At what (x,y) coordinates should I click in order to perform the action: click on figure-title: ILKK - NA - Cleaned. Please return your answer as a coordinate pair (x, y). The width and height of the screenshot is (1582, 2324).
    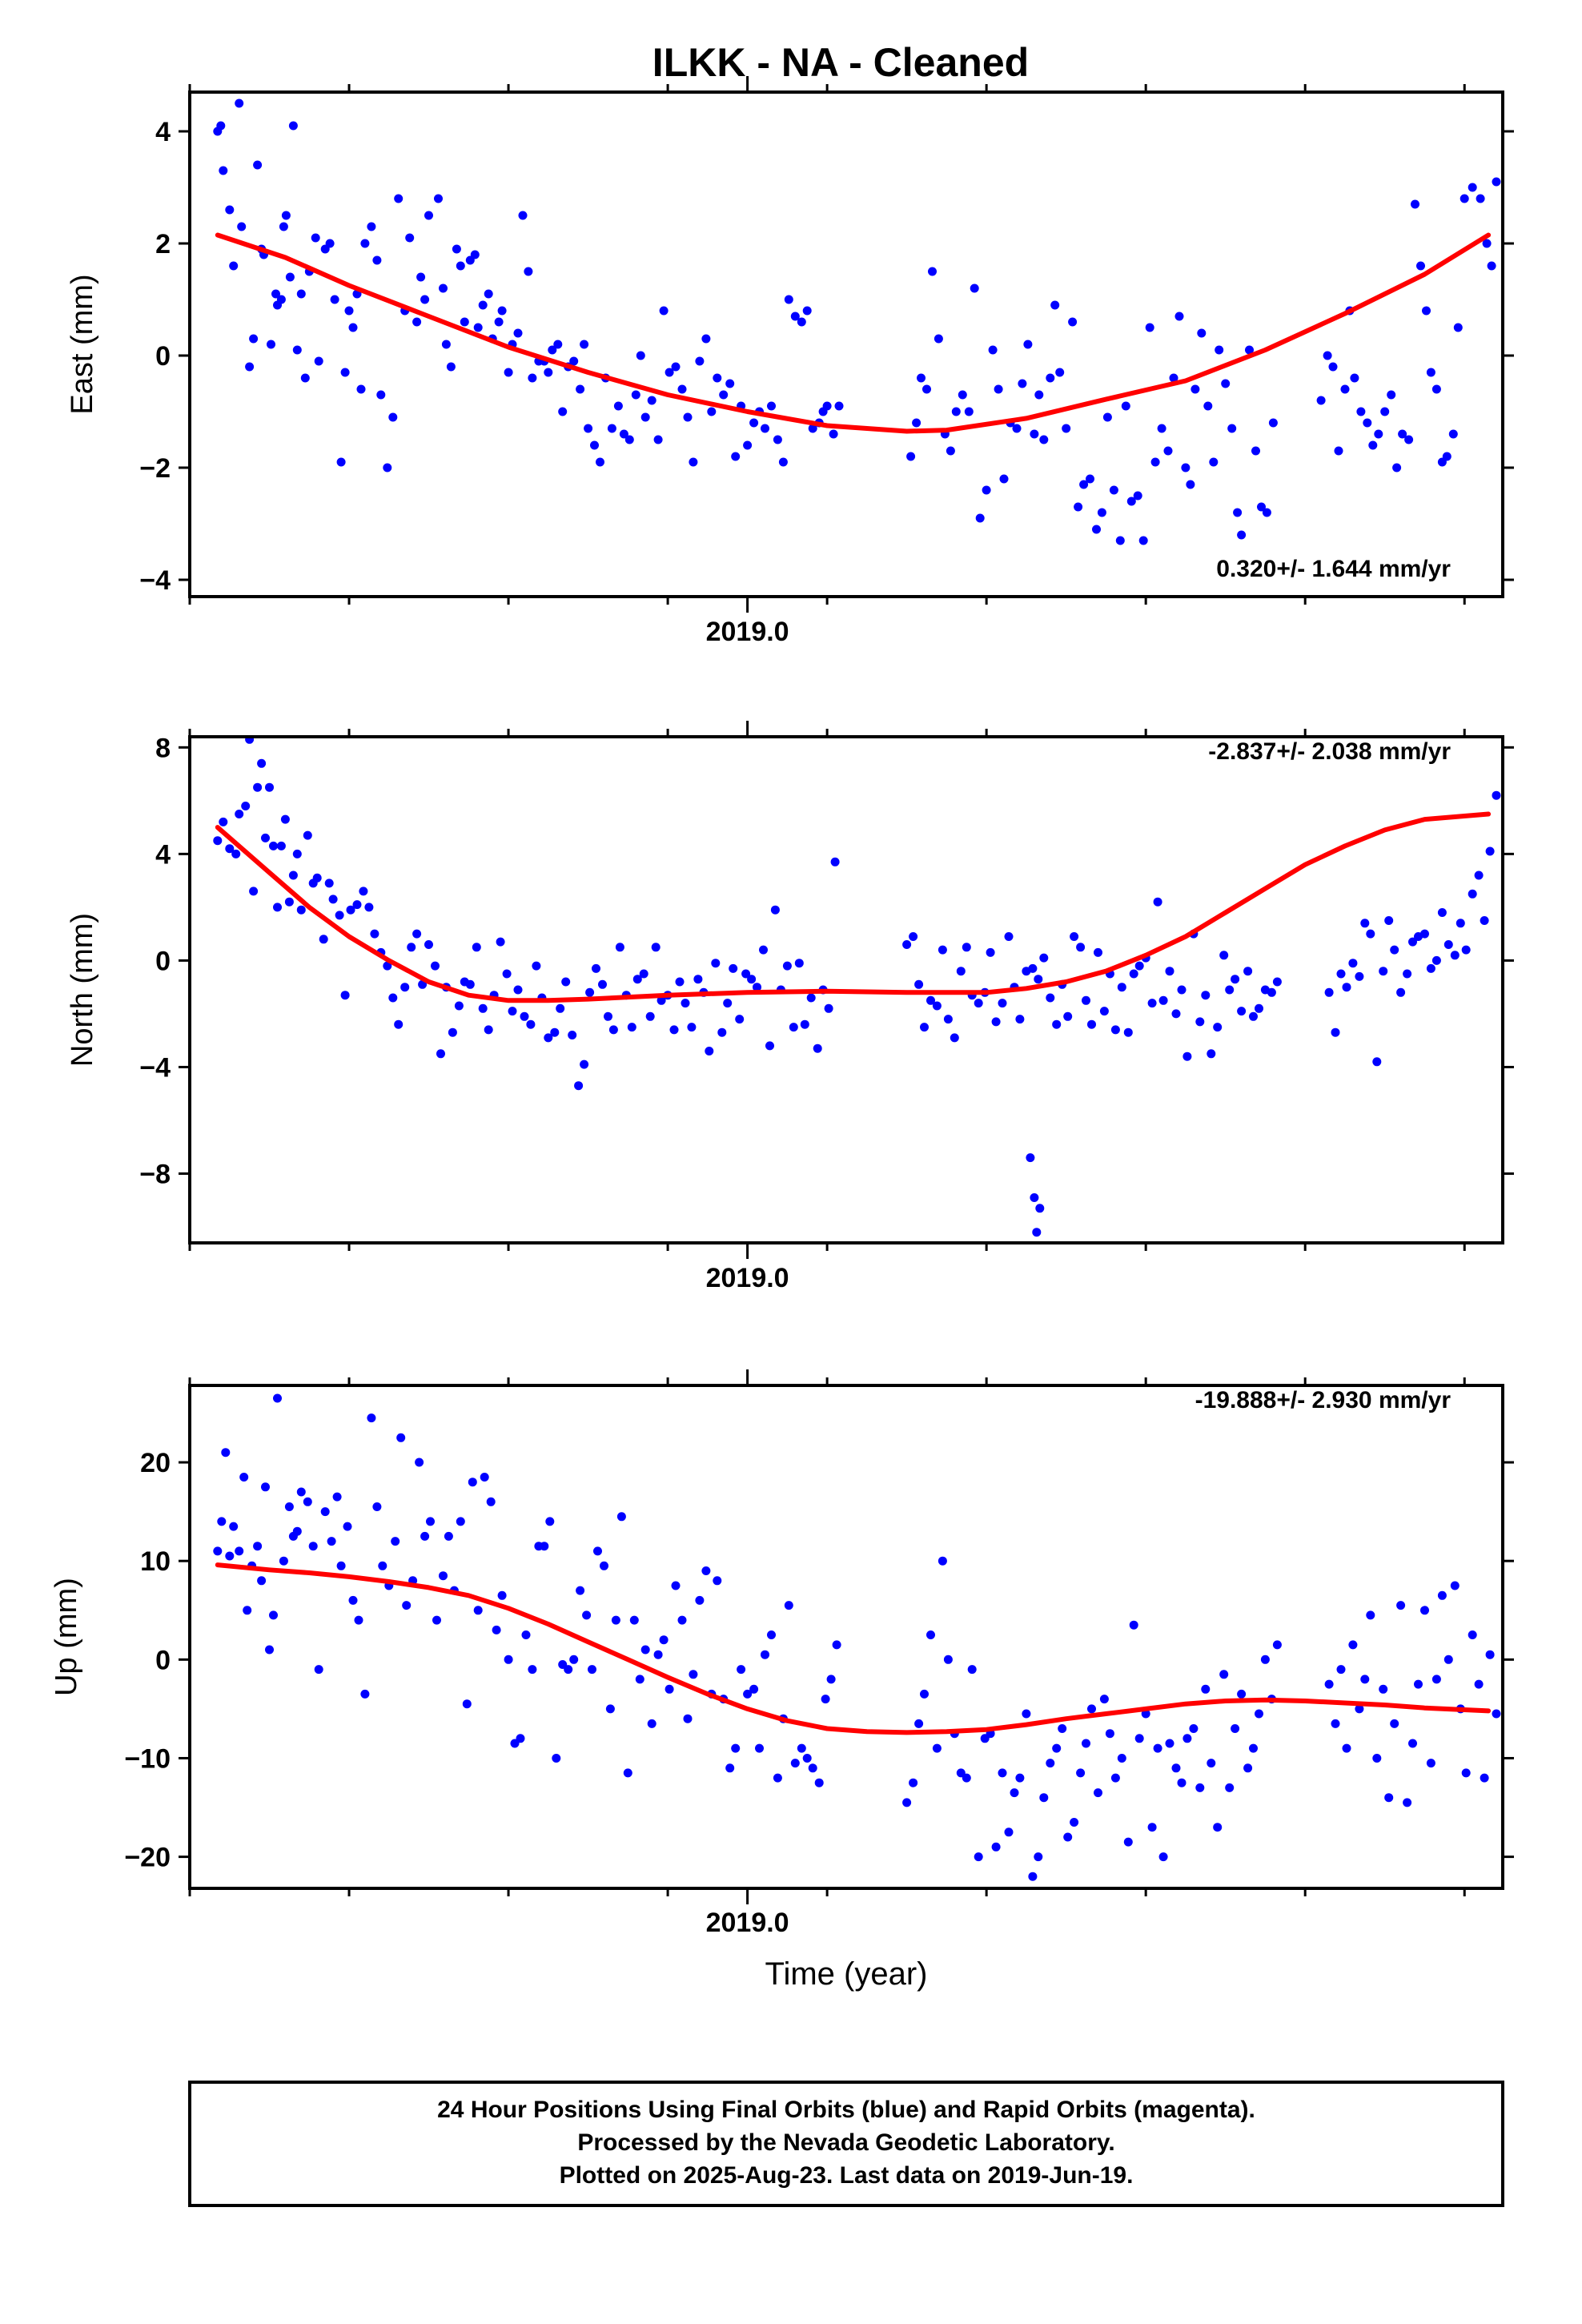
    Looking at the image, I should click on (841, 62).